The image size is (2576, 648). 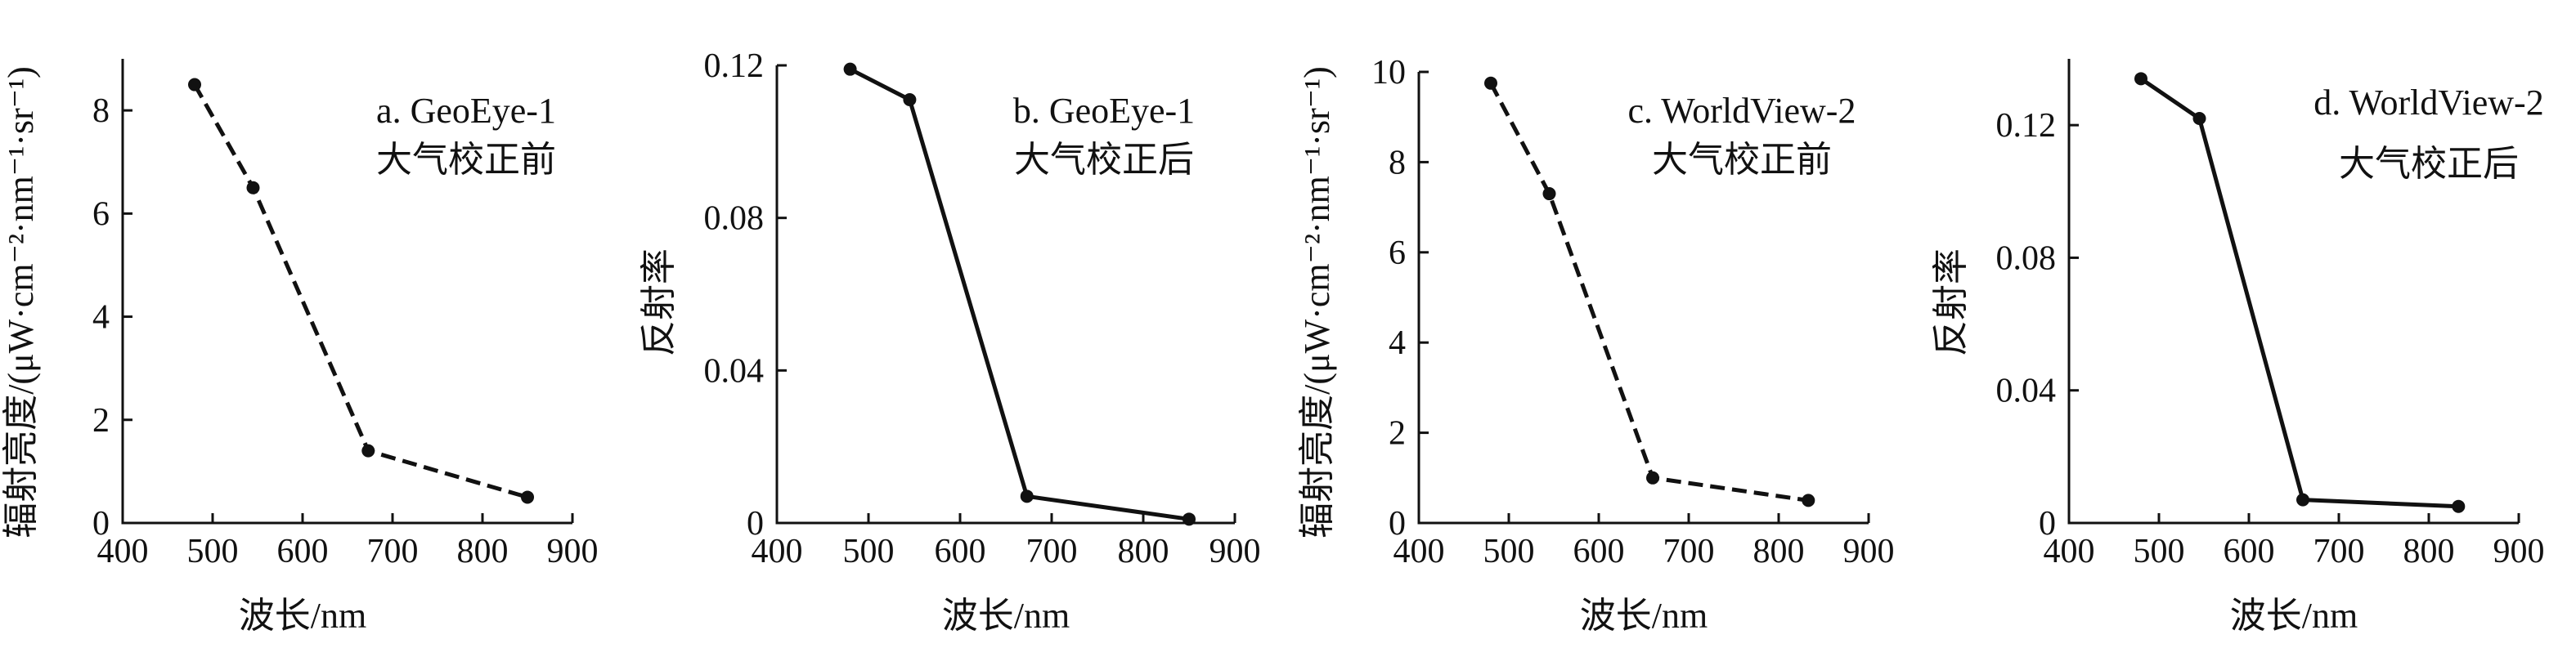 What do you see at coordinates (1104, 111) in the screenshot?
I see `panel-annotation-title: b. GeoEye-1` at bounding box center [1104, 111].